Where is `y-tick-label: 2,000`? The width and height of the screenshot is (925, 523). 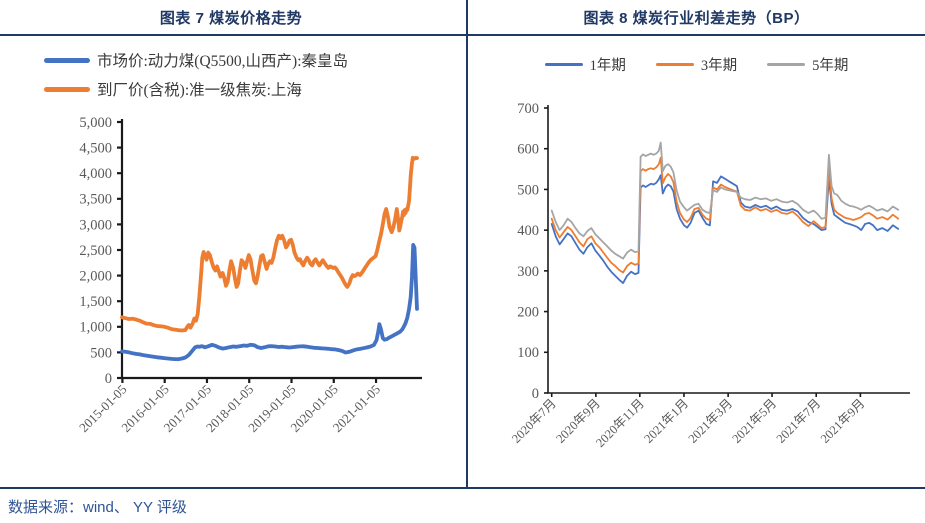
y-tick-label: 2,000 is located at coordinates (95, 277).